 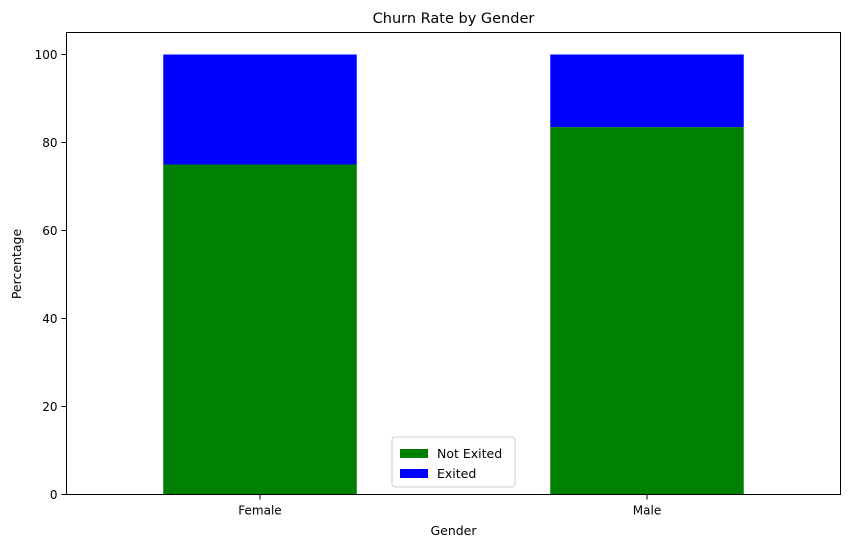 What do you see at coordinates (456, 473) in the screenshot?
I see `legend-label: Exited` at bounding box center [456, 473].